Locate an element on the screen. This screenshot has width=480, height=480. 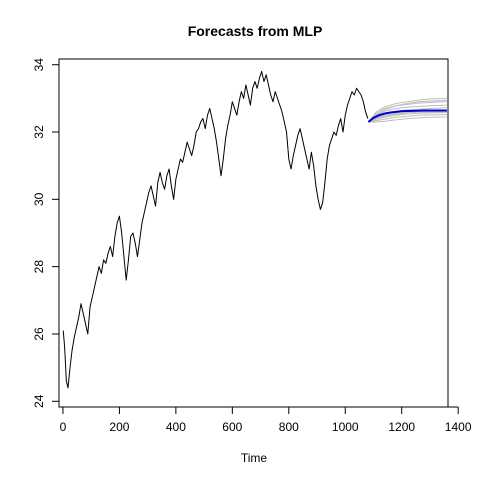
x-tick-label: 1200 is located at coordinates (401, 427).